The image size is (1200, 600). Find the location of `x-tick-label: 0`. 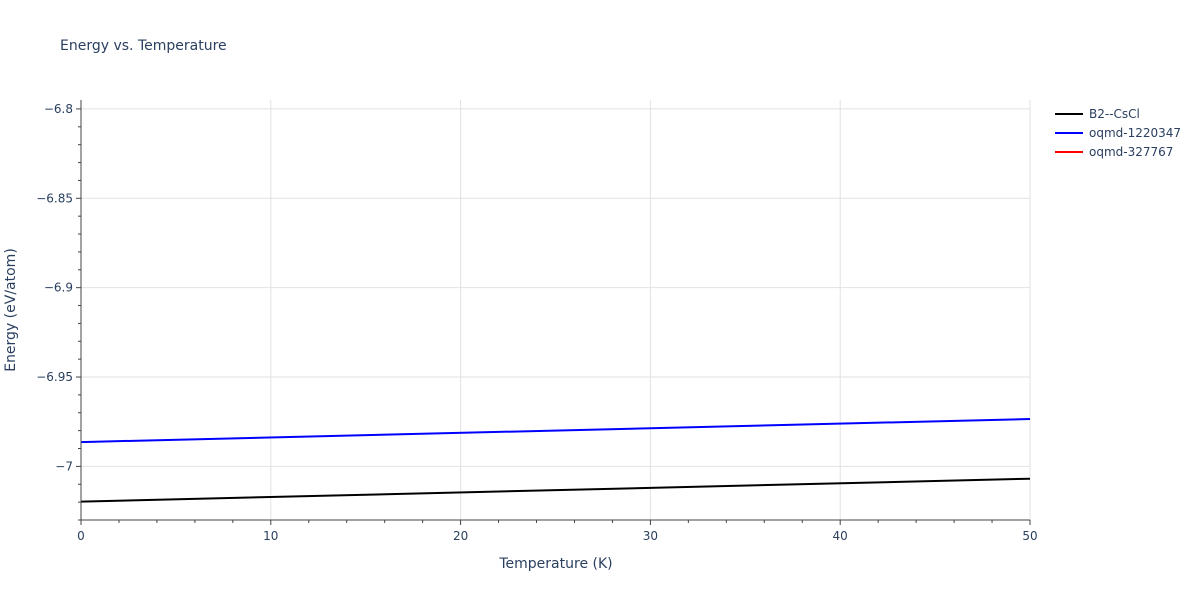

x-tick-label: 0 is located at coordinates (81, 536).